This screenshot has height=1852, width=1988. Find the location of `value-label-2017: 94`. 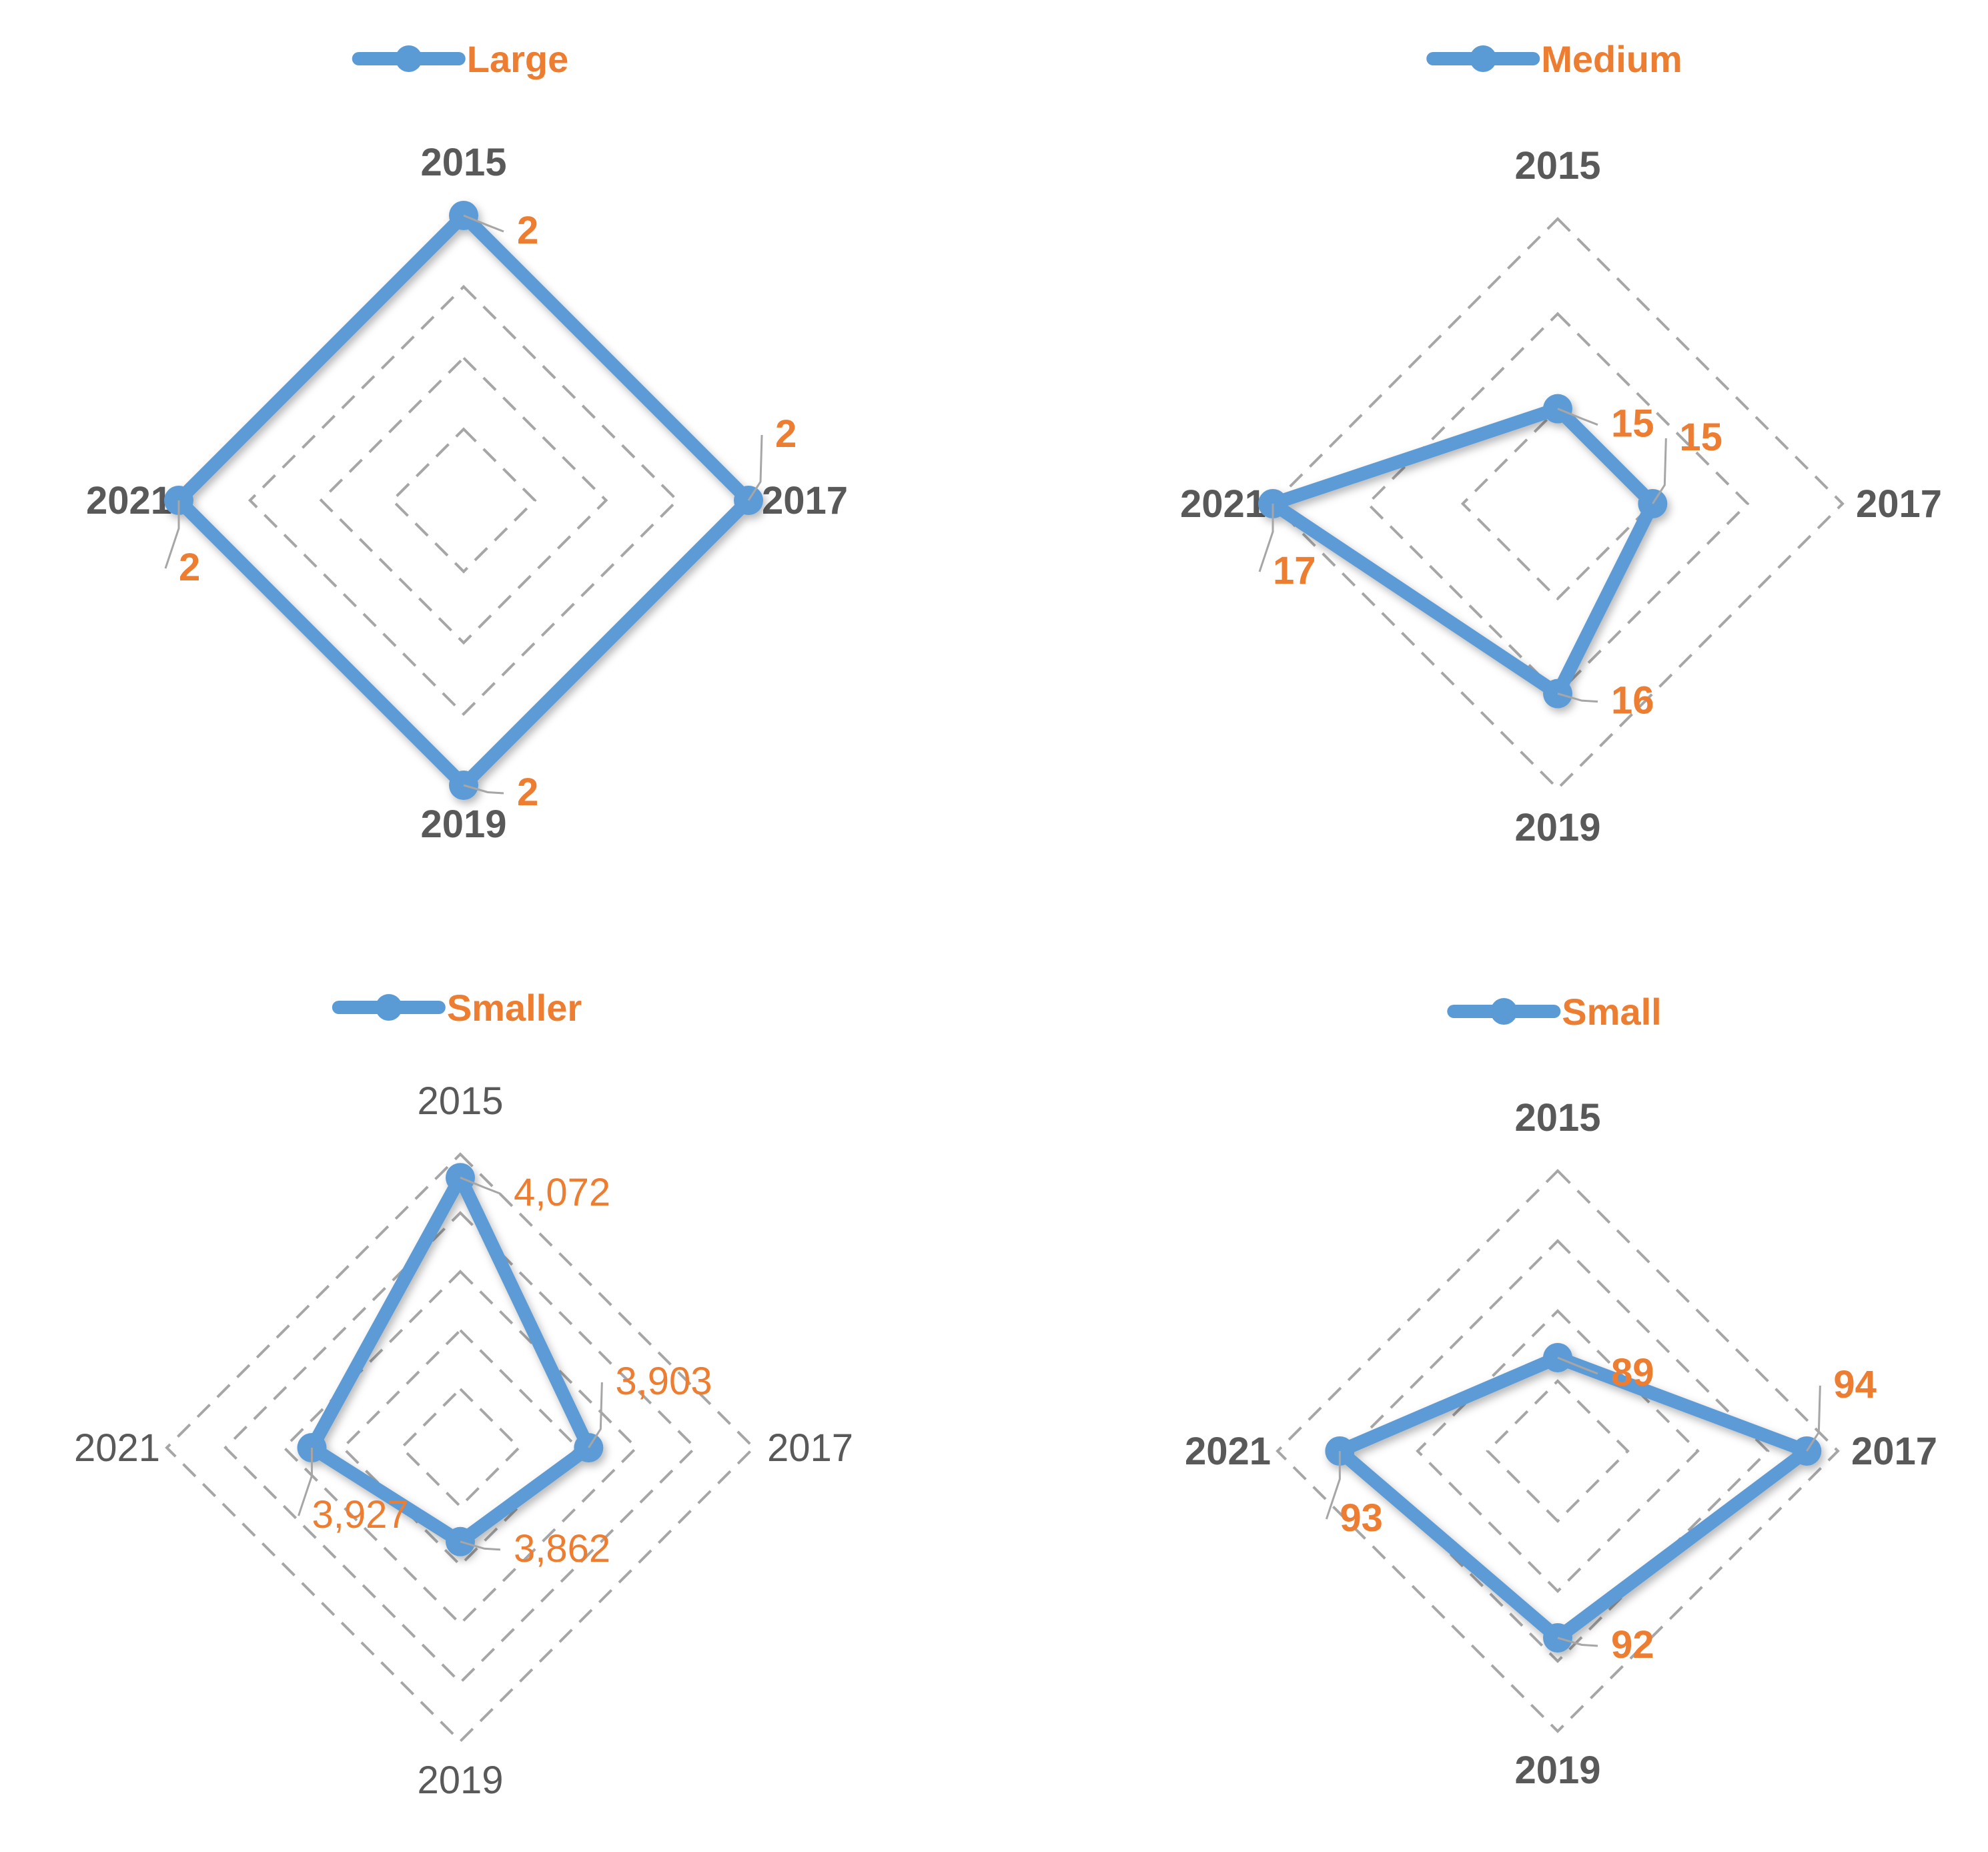

value-label-2017: 94 is located at coordinates (1855, 1384).